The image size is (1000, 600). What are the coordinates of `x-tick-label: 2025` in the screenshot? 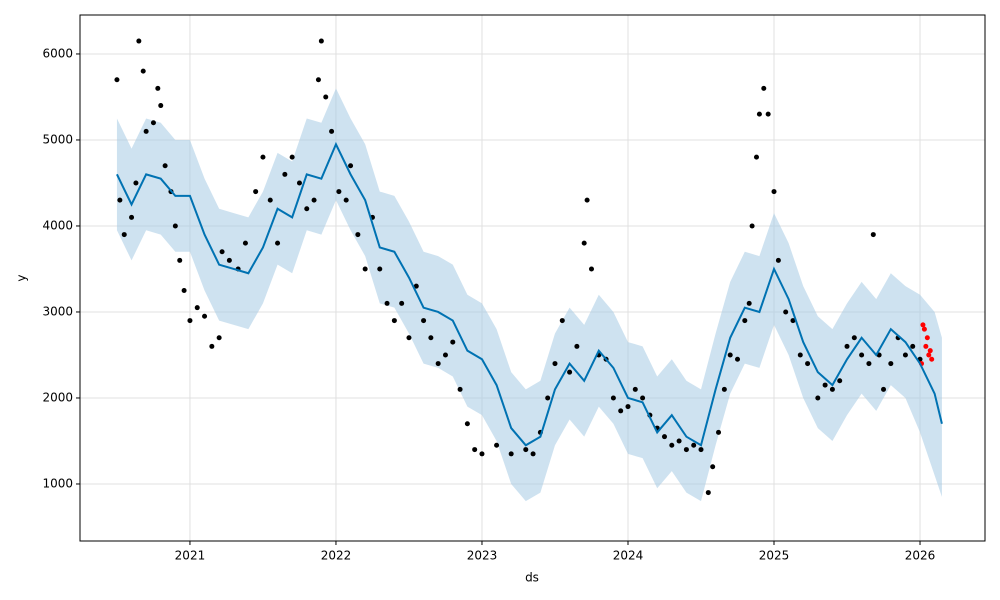 It's located at (774, 556).